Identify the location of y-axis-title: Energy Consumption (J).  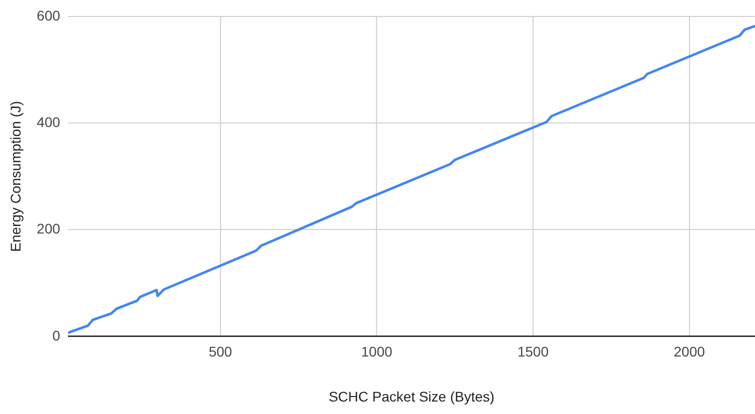
(15, 176).